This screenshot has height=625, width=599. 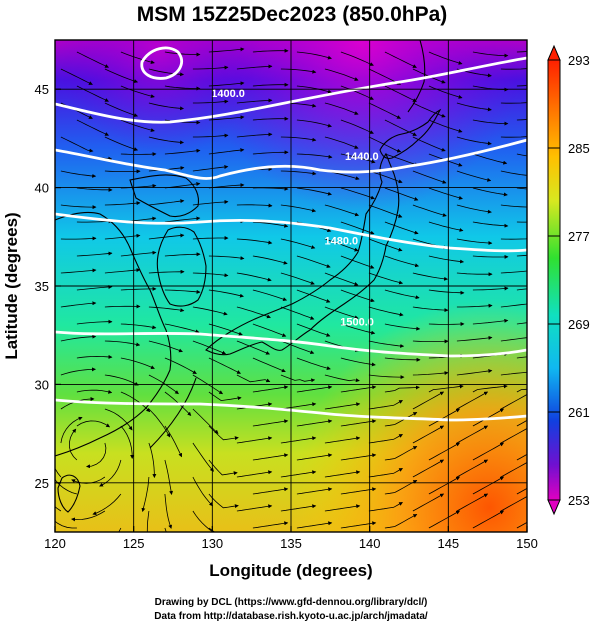 What do you see at coordinates (579, 500) in the screenshot?
I see `colorbar-tick-label: 253` at bounding box center [579, 500].